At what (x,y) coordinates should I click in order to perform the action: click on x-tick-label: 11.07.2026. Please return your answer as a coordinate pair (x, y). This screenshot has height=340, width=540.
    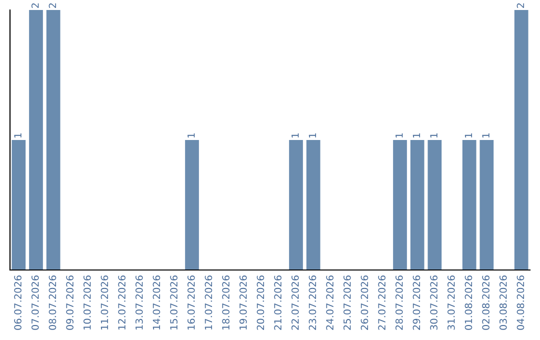
    Looking at the image, I should click on (104, 302).